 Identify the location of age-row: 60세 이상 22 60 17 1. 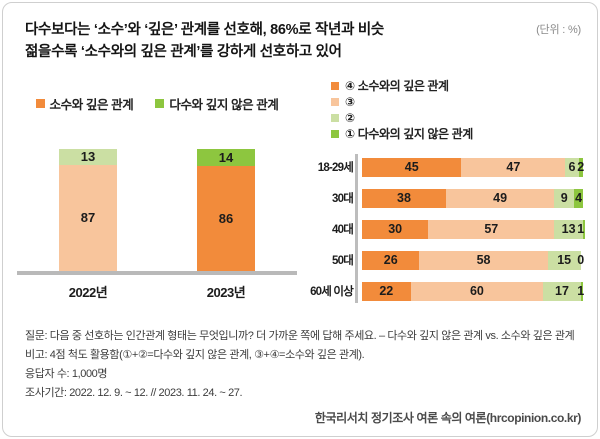
(447, 291).